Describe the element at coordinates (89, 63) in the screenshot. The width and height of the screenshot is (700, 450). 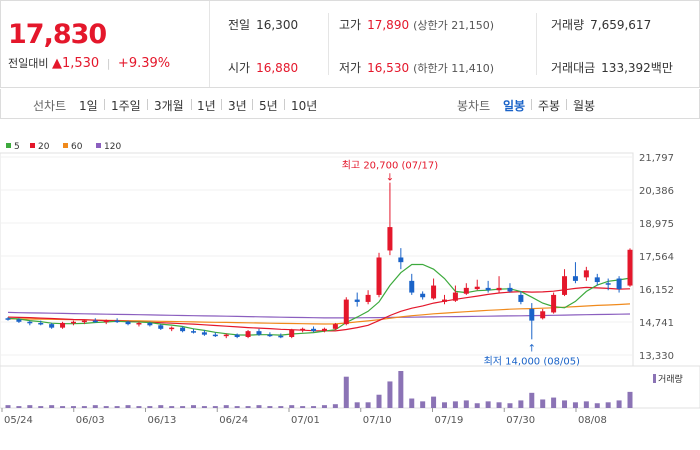
I see `price-change: 전일대비 ▲1,530 | +9.39%` at that location.